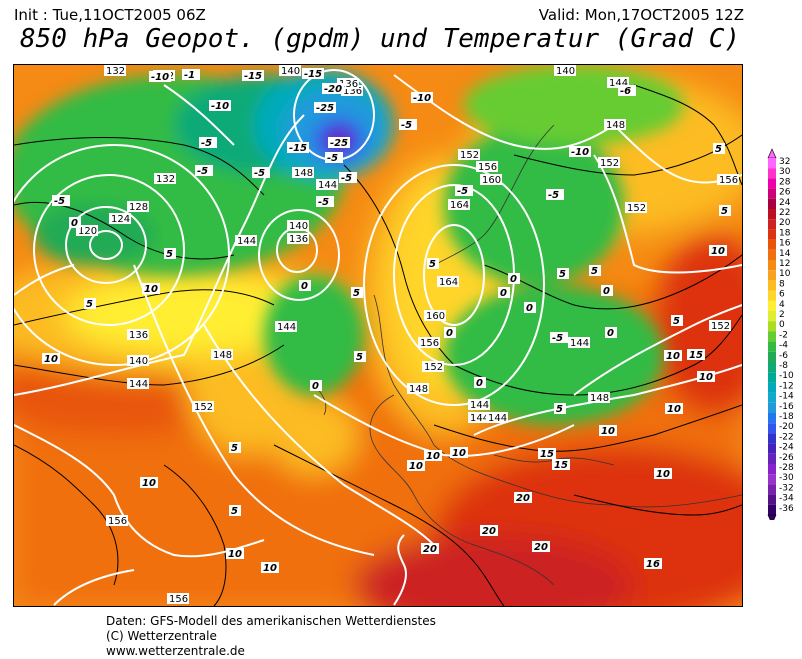 This screenshot has height=659, width=802. Describe the element at coordinates (175, 651) in the screenshot. I see `footer-url: www.wetterzentrale.de` at that location.